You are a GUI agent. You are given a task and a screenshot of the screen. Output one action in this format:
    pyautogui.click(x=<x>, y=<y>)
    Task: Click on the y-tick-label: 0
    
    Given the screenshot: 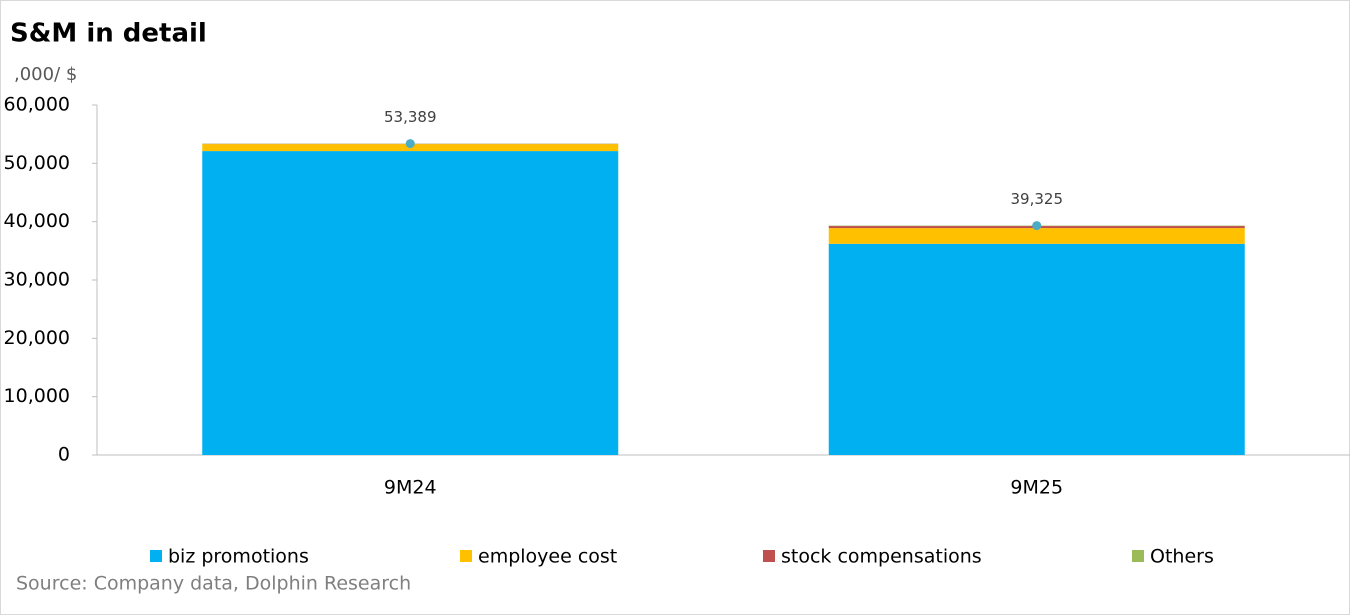 What is the action you would take?
    pyautogui.click(x=64, y=455)
    